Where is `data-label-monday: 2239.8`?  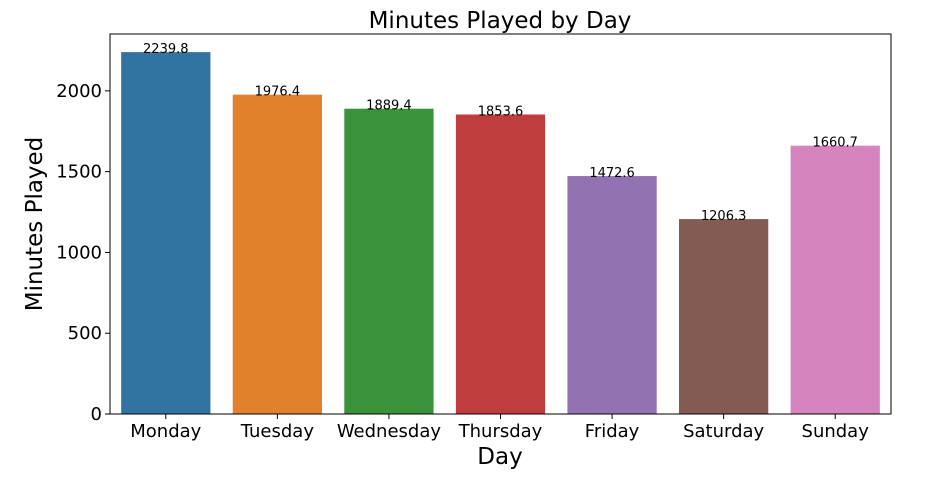 data-label-monday: 2239.8 is located at coordinates (166, 49).